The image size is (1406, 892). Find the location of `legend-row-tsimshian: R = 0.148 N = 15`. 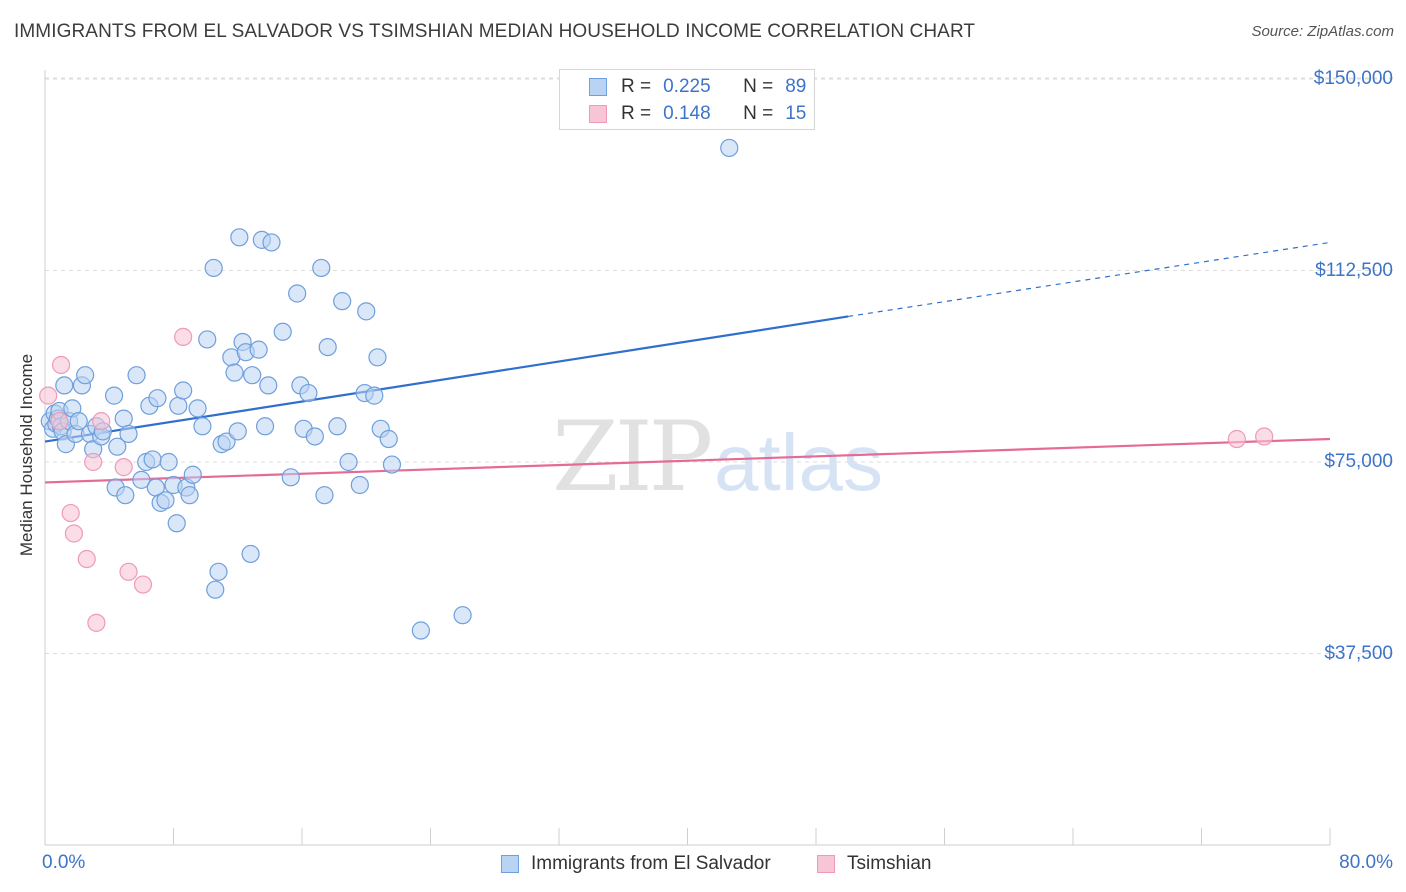

legend-row-tsimshian: R = 0.148 N = 15 is located at coordinates (683, 114).